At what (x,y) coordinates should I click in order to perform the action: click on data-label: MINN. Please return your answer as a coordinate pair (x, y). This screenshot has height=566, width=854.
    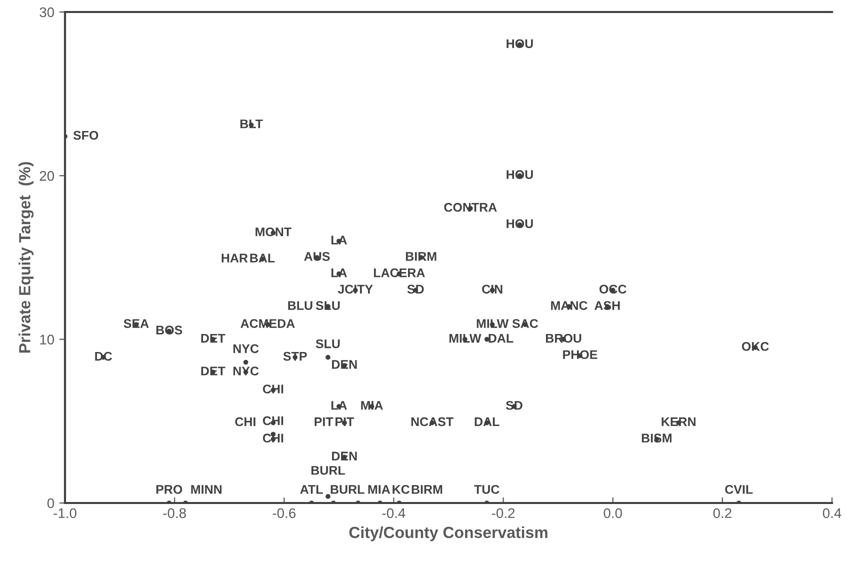
    Looking at the image, I should click on (206, 489).